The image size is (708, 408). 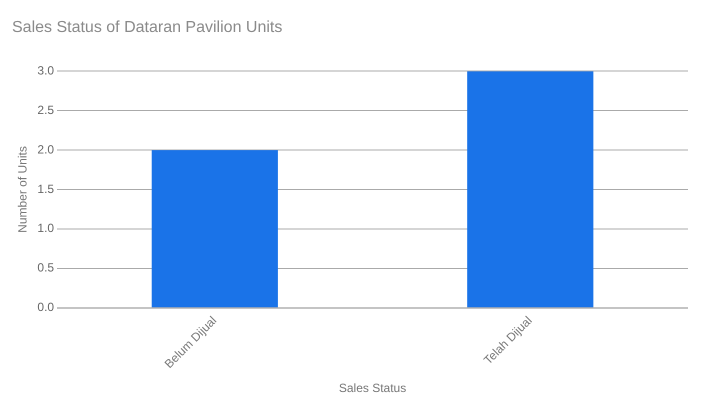 I want to click on y-tick-label: 2.5, so click(x=45, y=109).